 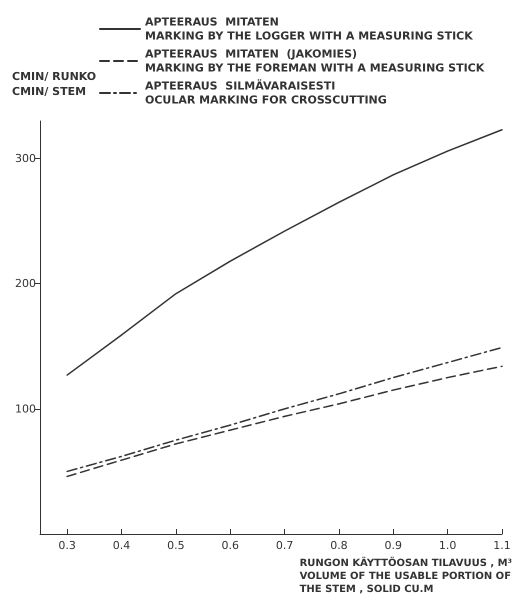 I want to click on x-tick-label: 0.9, so click(x=393, y=545).